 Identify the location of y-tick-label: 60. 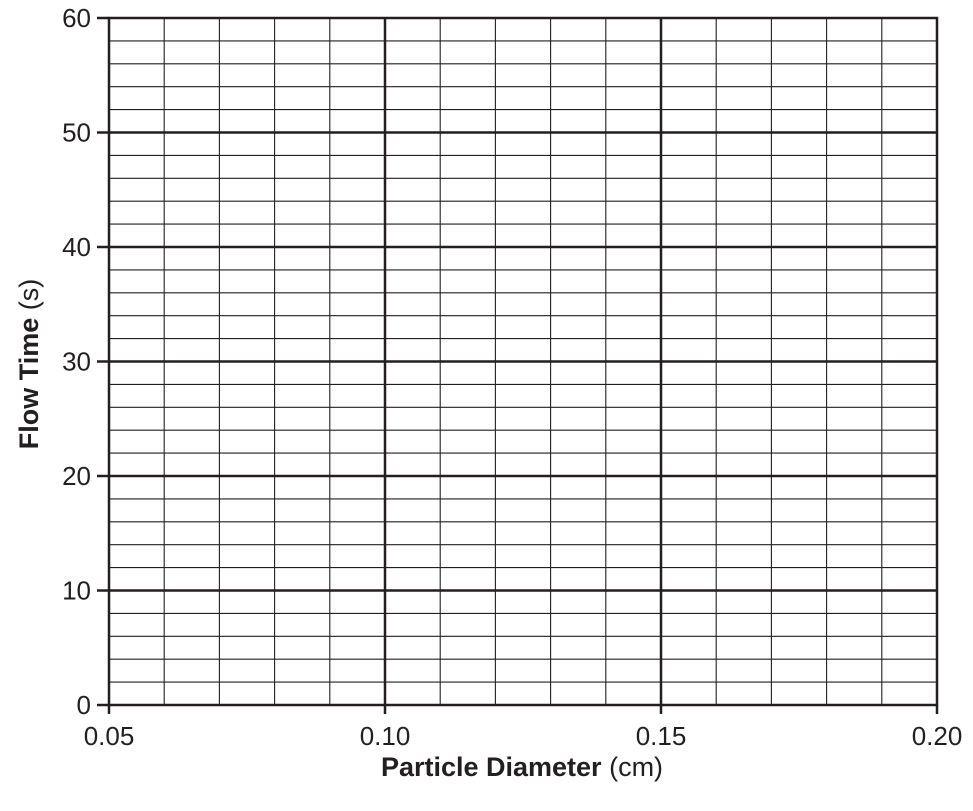
(76, 18).